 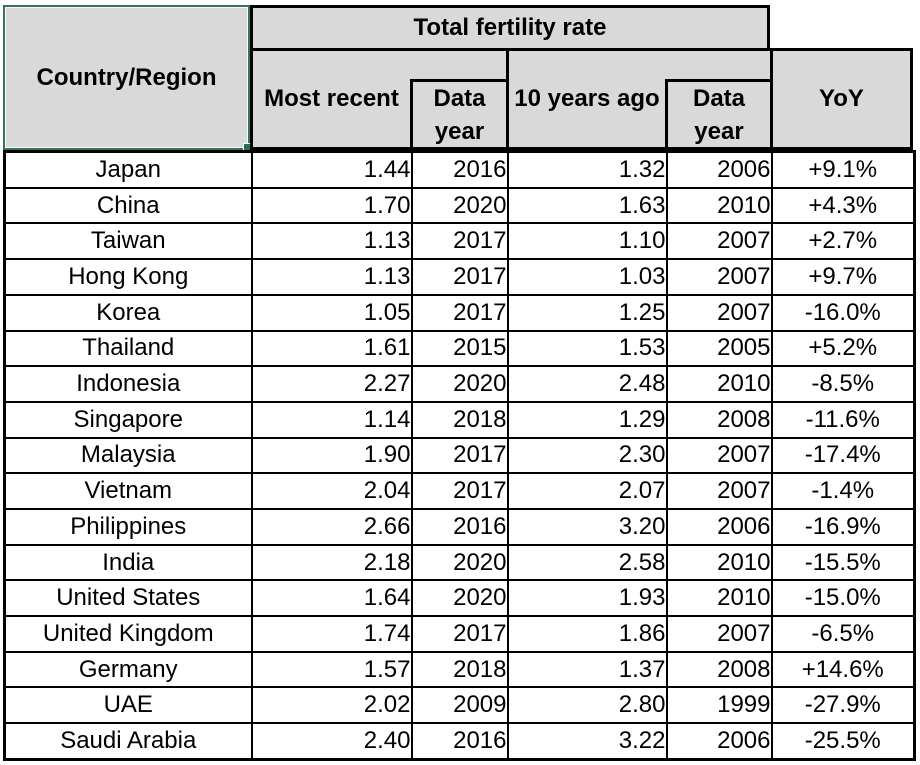 I want to click on most-recent-cell: 1.61, so click(x=331, y=348).